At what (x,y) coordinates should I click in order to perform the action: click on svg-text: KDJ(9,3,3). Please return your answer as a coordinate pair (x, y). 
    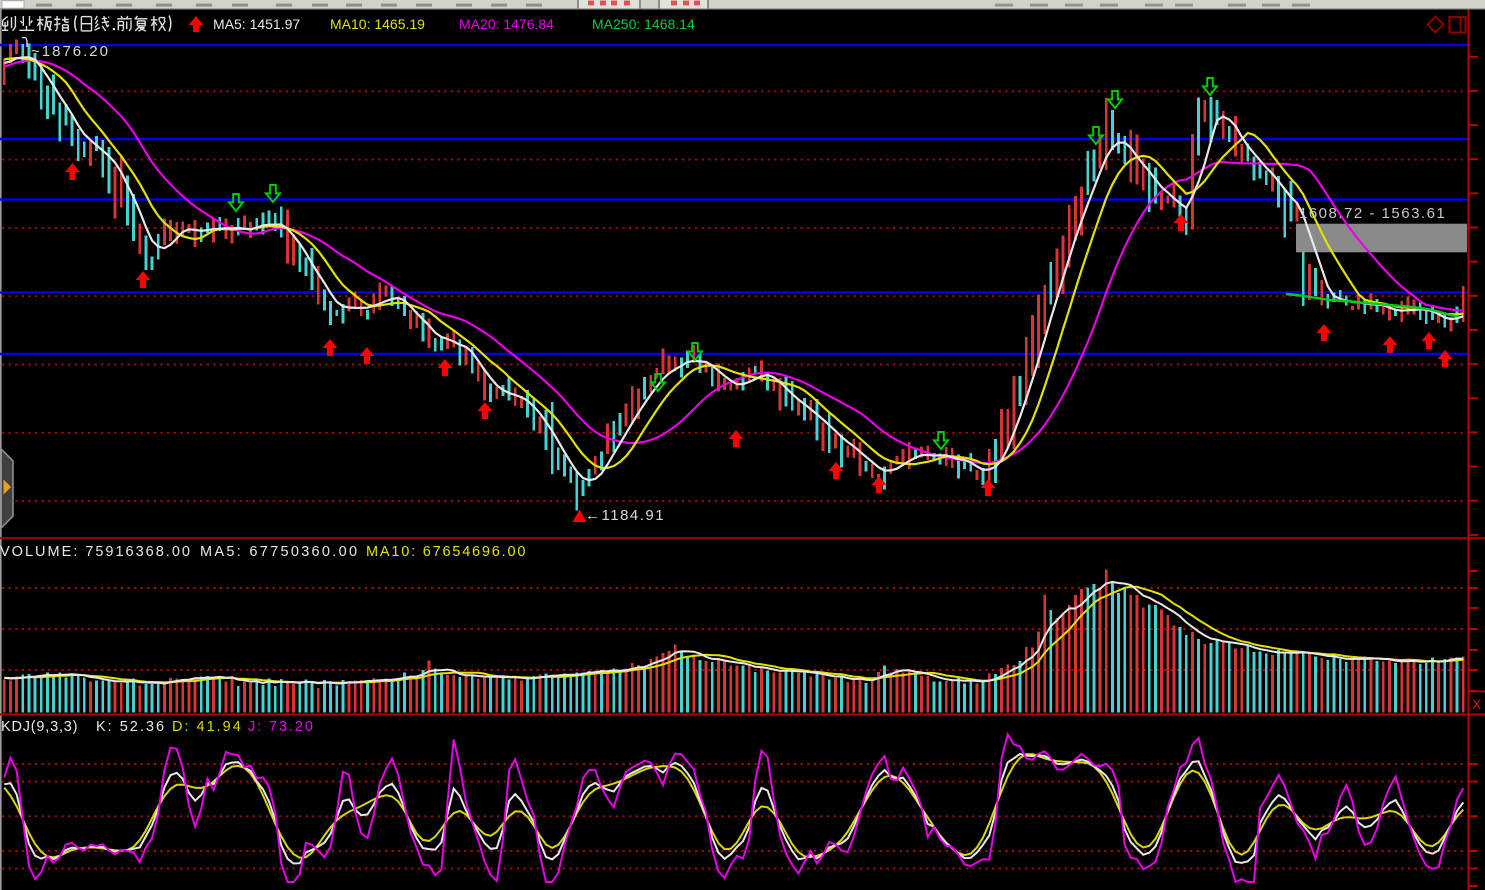
    Looking at the image, I should click on (39, 727).